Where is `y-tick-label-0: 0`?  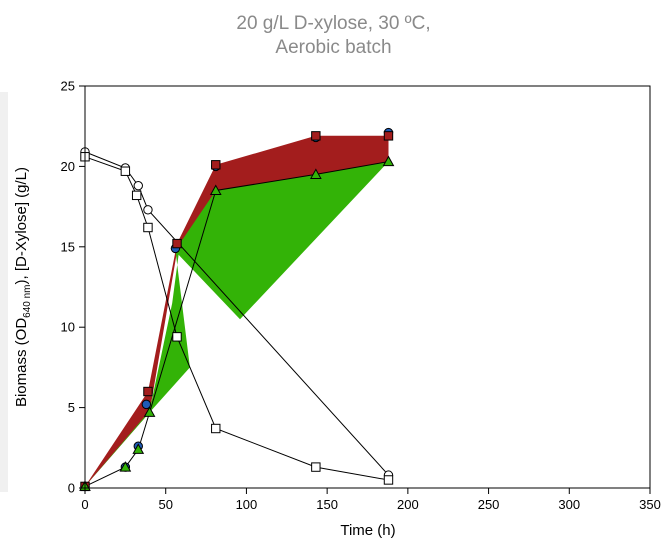
y-tick-label-0: 0 is located at coordinates (71, 488).